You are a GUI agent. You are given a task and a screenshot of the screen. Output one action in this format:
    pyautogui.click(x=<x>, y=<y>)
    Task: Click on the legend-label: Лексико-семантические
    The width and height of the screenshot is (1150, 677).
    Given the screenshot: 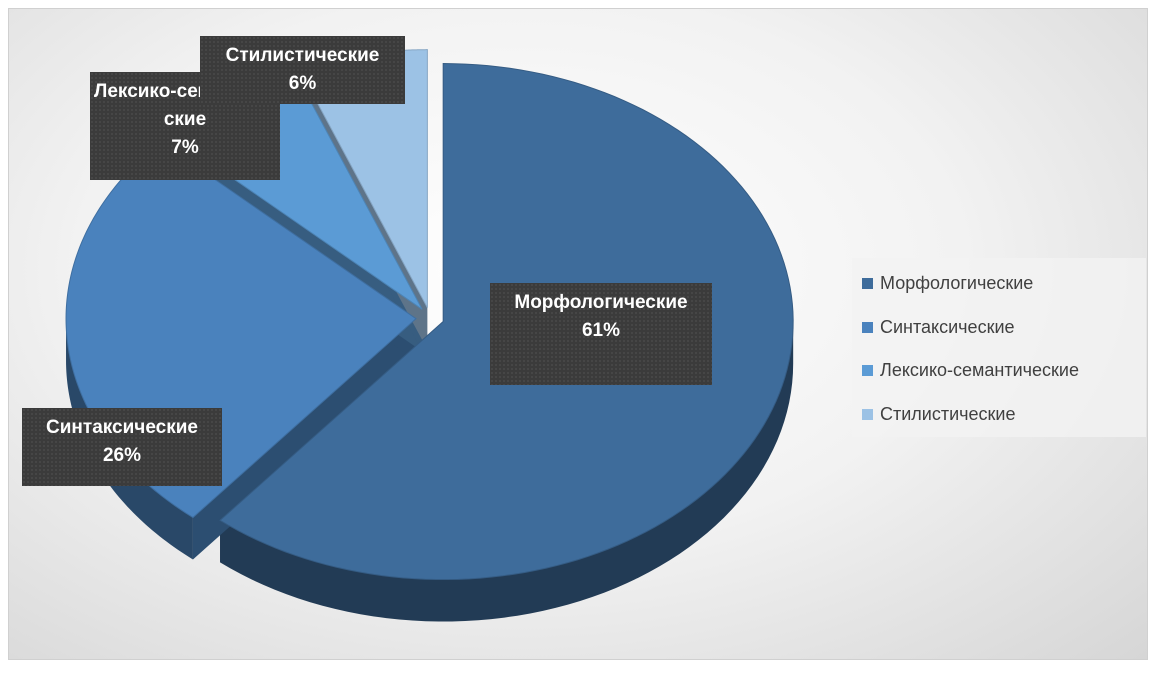 What is the action you would take?
    pyautogui.click(x=980, y=370)
    